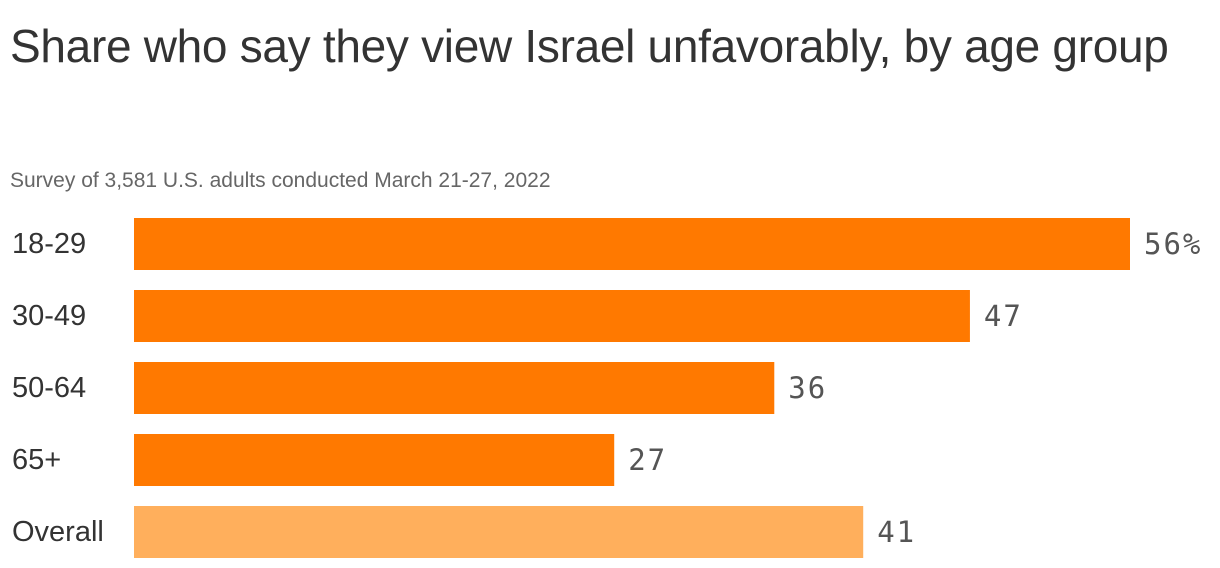  What do you see at coordinates (49, 316) in the screenshot?
I see `category-label-30-49: 30-49` at bounding box center [49, 316].